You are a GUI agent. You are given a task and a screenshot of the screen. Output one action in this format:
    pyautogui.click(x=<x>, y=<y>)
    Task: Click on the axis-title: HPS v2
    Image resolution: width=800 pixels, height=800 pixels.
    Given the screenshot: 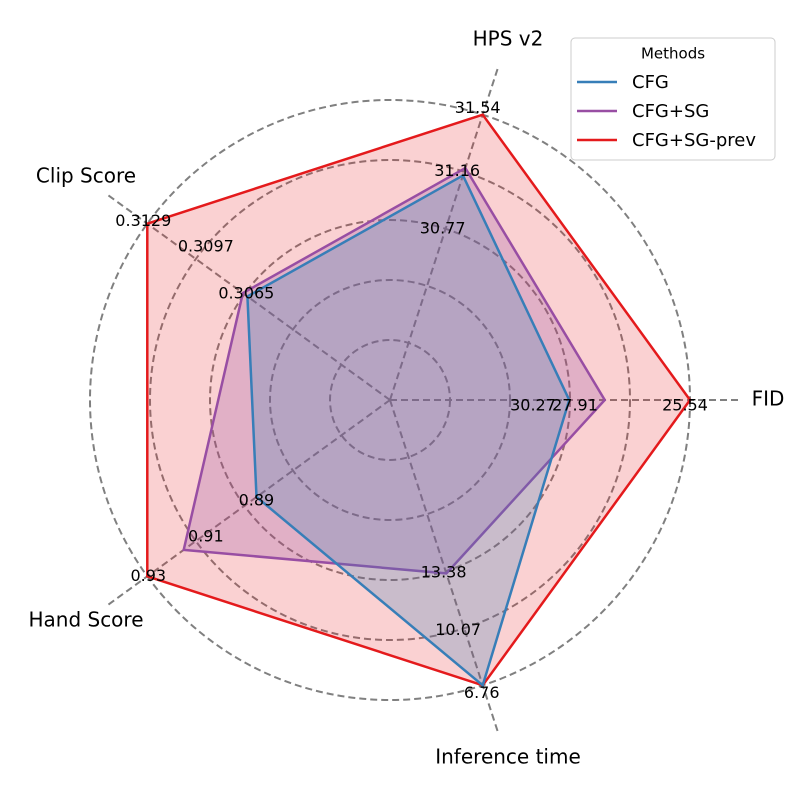 What is the action you would take?
    pyautogui.click(x=508, y=39)
    